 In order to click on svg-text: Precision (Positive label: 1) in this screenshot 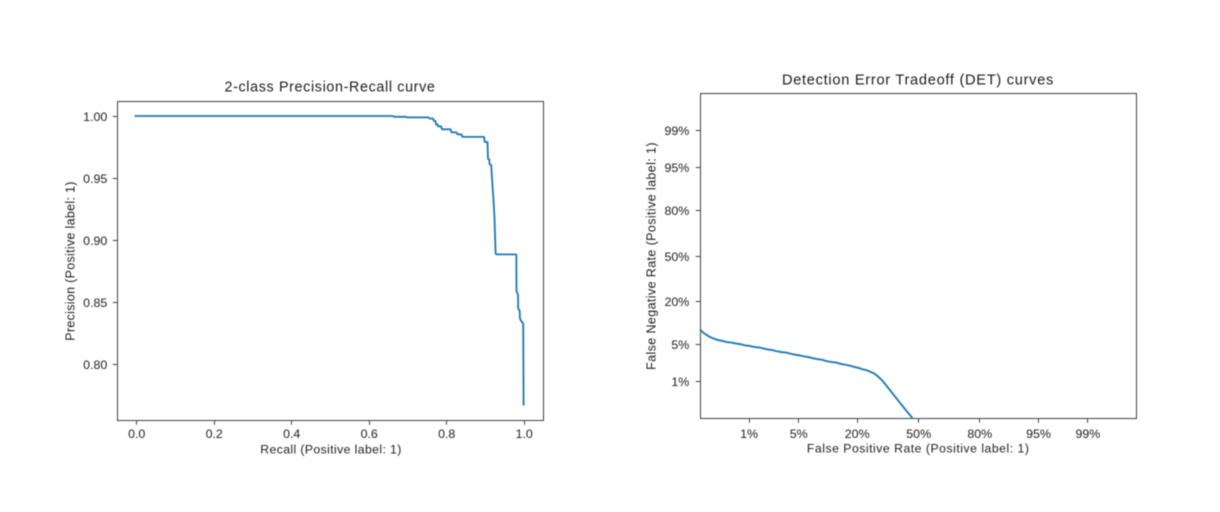, I will do `click(71, 260)`.